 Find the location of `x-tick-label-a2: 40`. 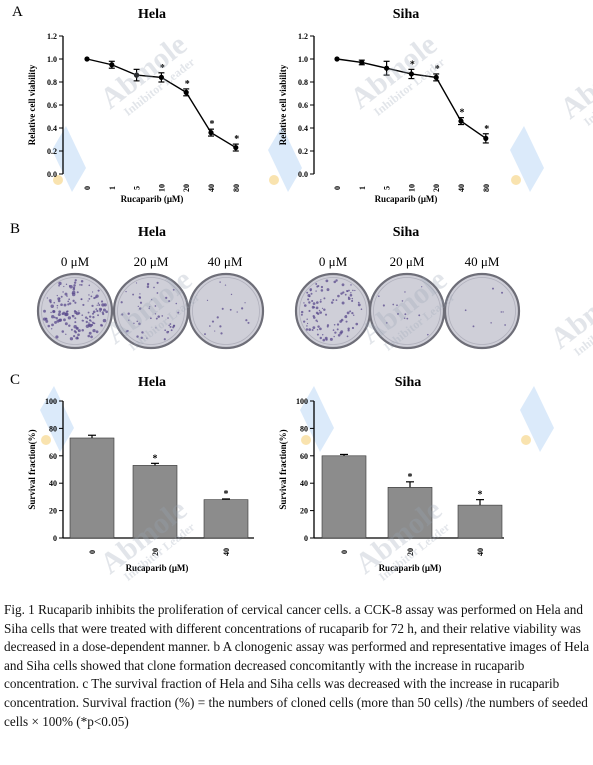

x-tick-label-a2: 40 is located at coordinates (461, 188).